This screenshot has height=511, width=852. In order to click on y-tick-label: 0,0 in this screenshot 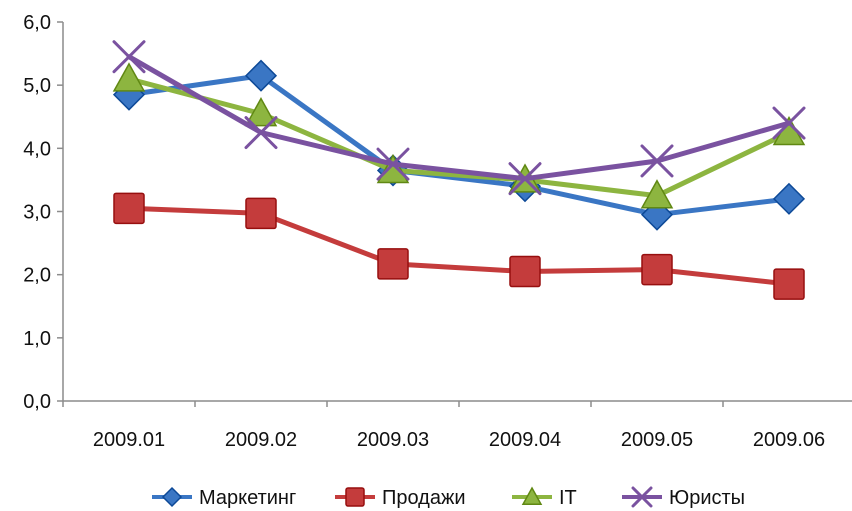, I will do `click(37, 402)`.